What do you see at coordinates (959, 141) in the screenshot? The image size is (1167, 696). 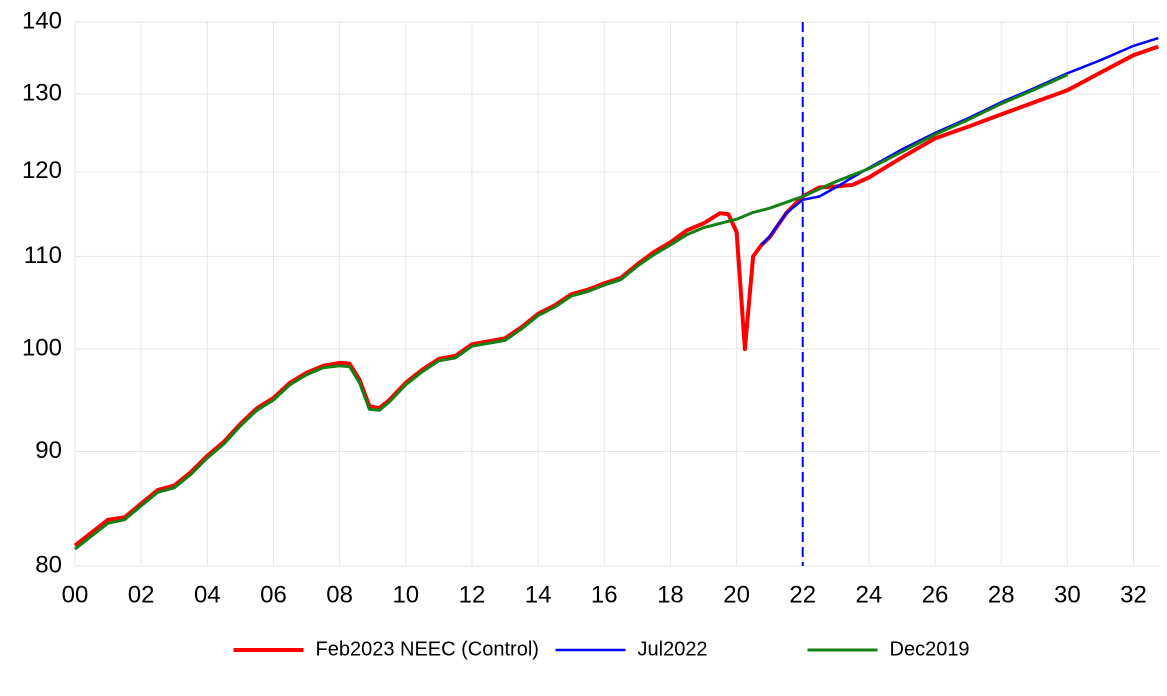 I see `line` at bounding box center [959, 141].